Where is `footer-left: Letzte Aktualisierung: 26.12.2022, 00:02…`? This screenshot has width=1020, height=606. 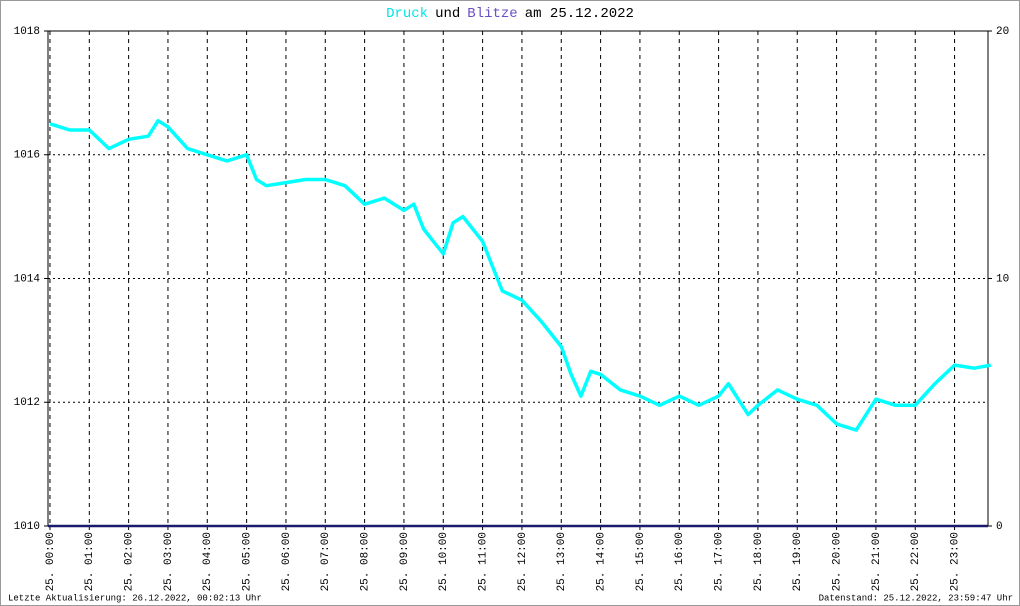 footer-left: Letzte Aktualisierung: 26.12.2022, 00:02… is located at coordinates (135, 598).